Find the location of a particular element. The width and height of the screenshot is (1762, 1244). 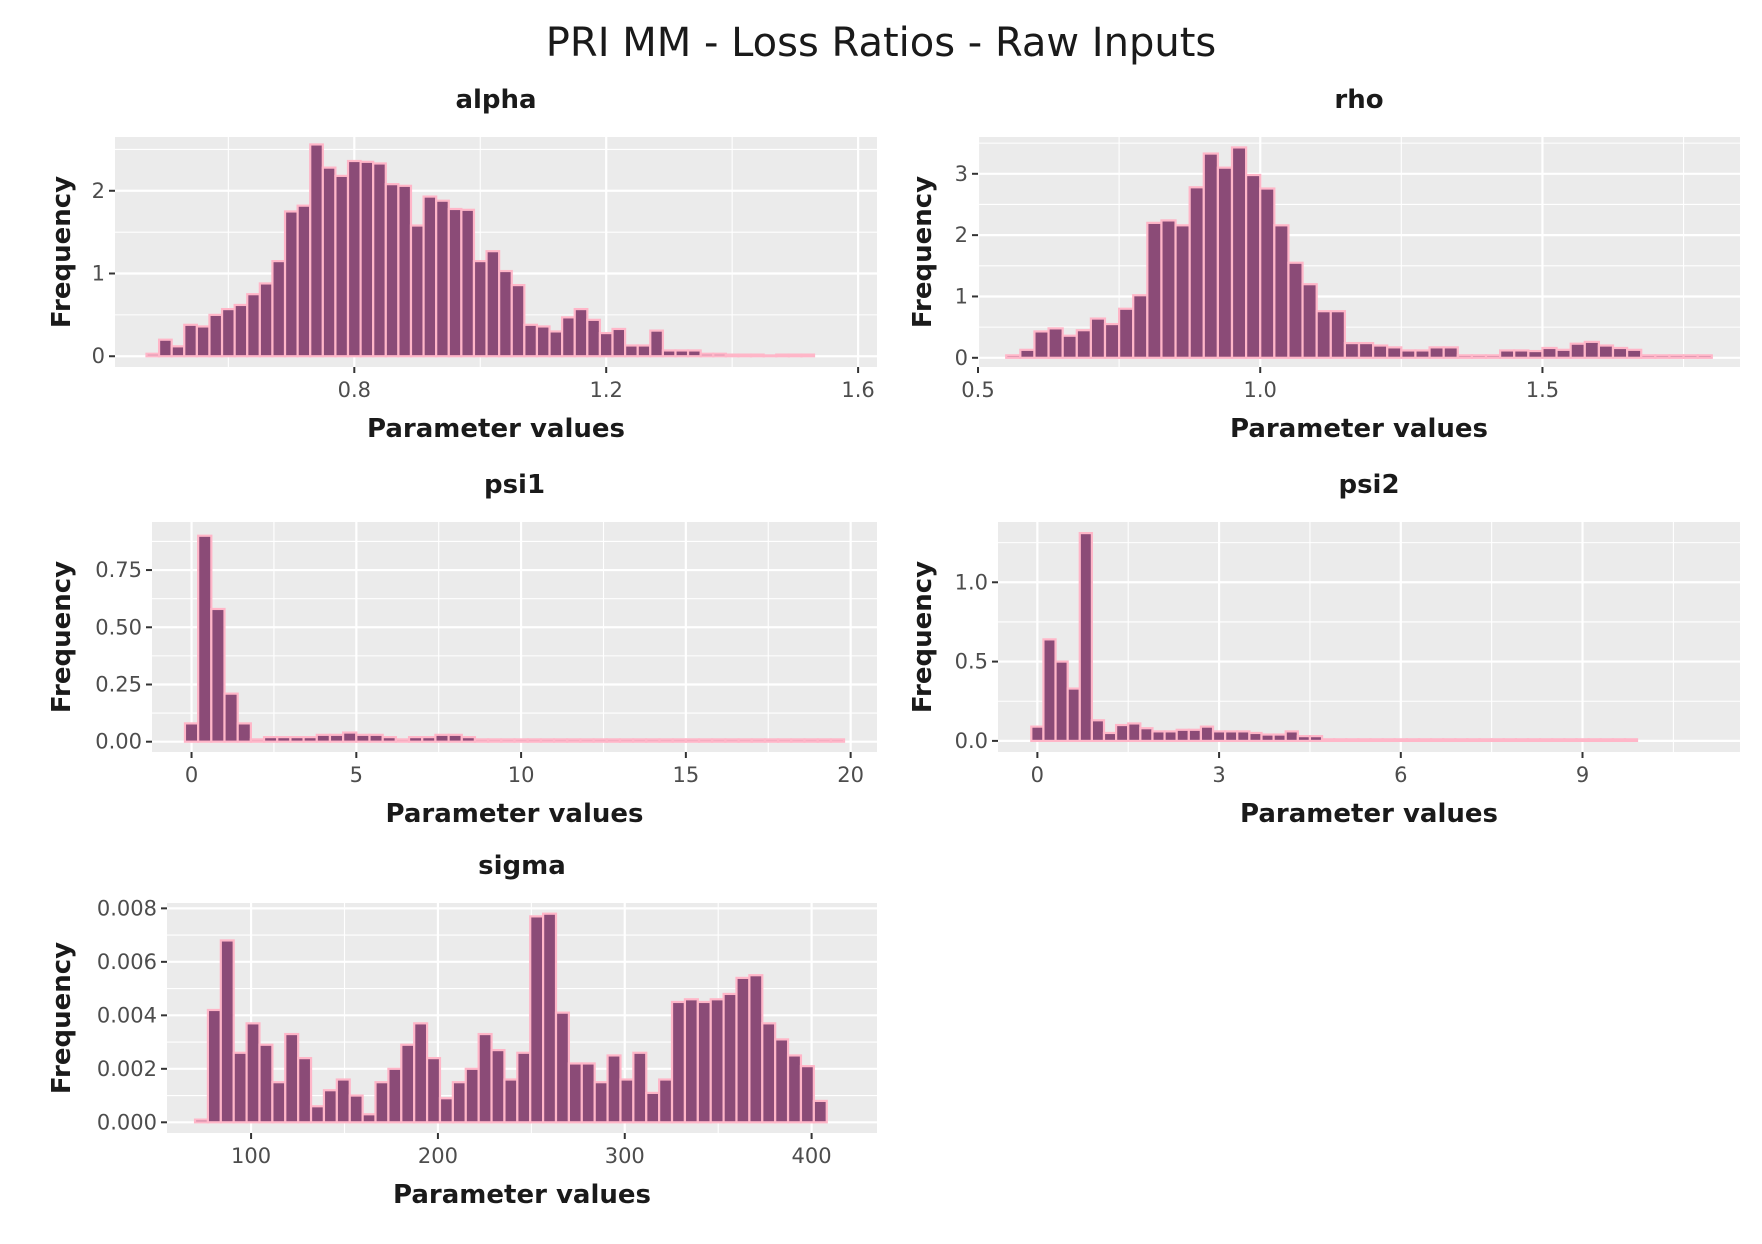

x-tick-label: 200 is located at coordinates (438, 1156).